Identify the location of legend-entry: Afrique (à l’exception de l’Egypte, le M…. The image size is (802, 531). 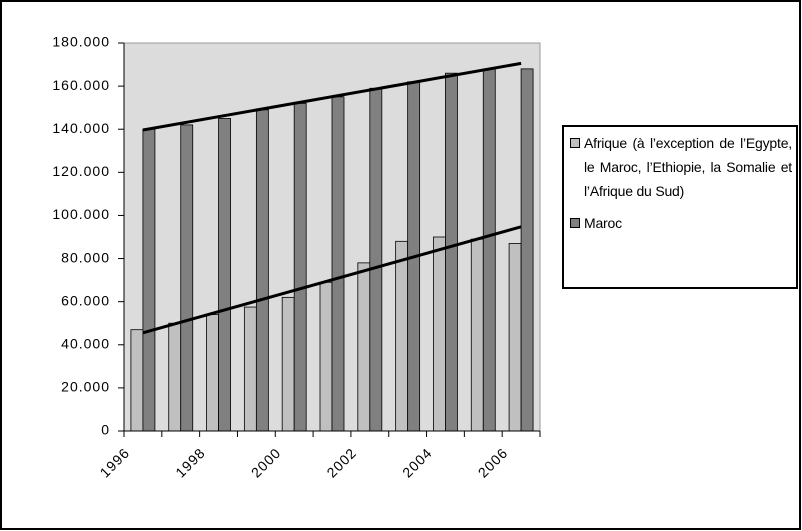
(680, 167).